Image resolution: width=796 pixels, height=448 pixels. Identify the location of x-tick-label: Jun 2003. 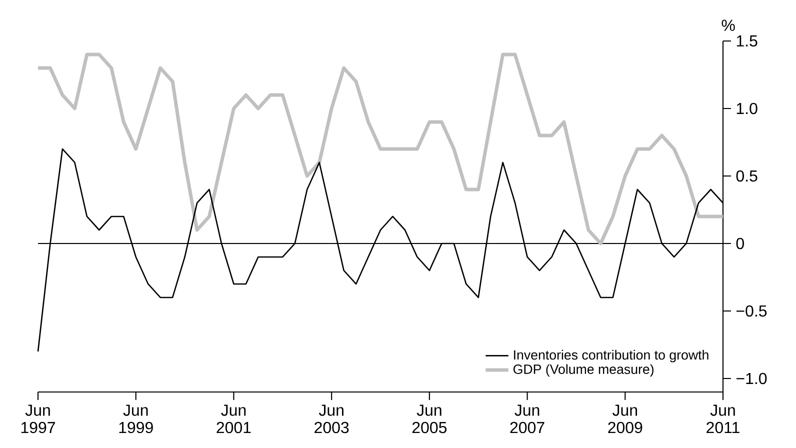
(331, 419).